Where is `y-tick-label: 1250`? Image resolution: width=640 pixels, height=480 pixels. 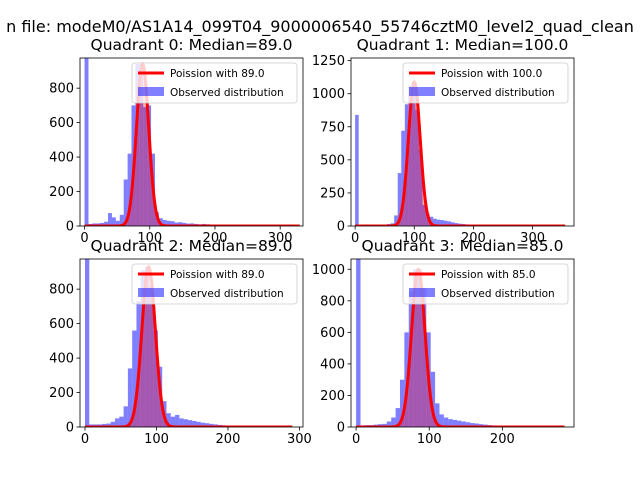 y-tick-label: 1250 is located at coordinates (328, 61).